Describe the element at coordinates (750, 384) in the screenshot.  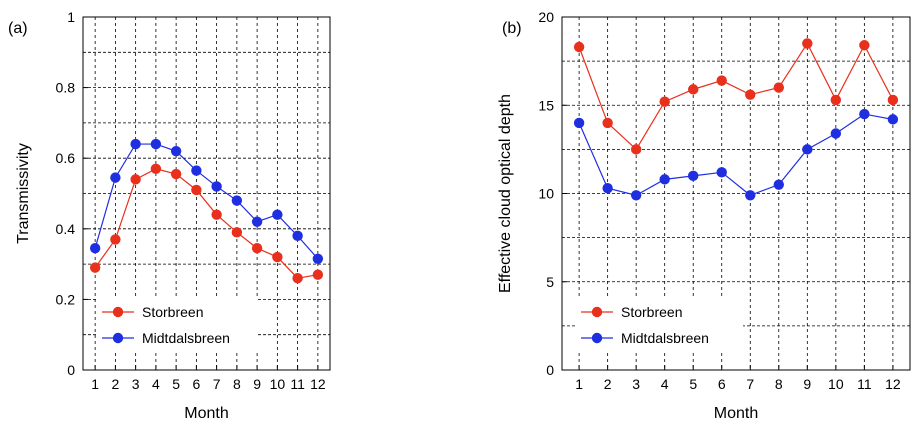
I see `x-tick-label: 7` at that location.